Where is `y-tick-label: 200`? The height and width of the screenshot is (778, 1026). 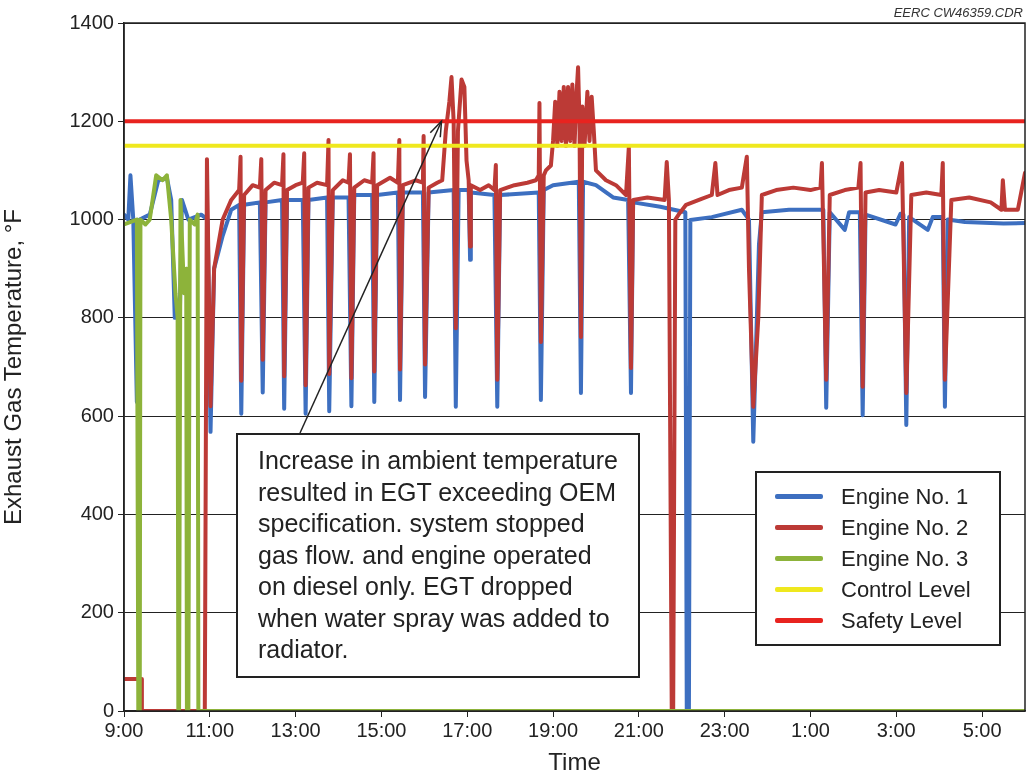
y-tick-label: 200 is located at coordinates (97, 611).